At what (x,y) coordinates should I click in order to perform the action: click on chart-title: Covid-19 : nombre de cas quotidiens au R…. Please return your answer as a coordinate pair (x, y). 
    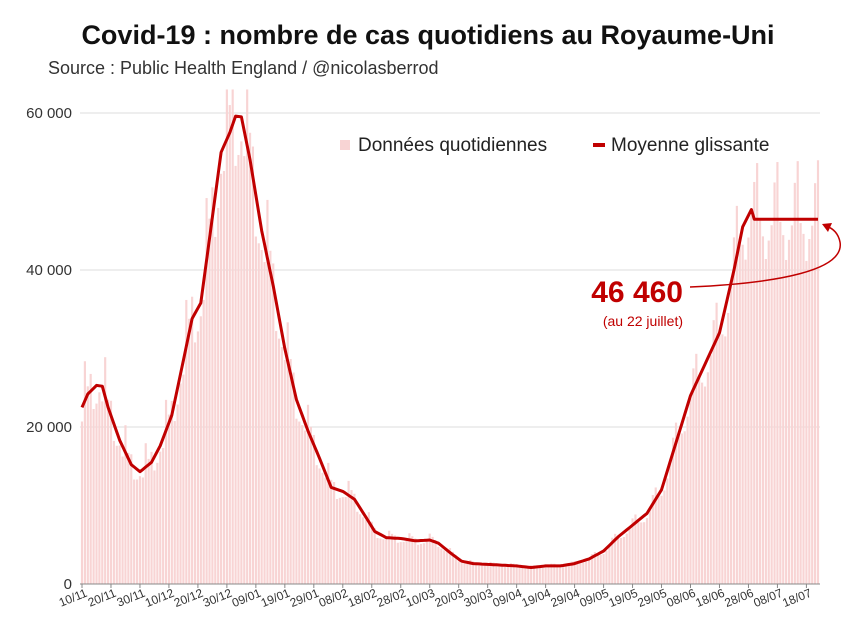
    Looking at the image, I should click on (428, 35).